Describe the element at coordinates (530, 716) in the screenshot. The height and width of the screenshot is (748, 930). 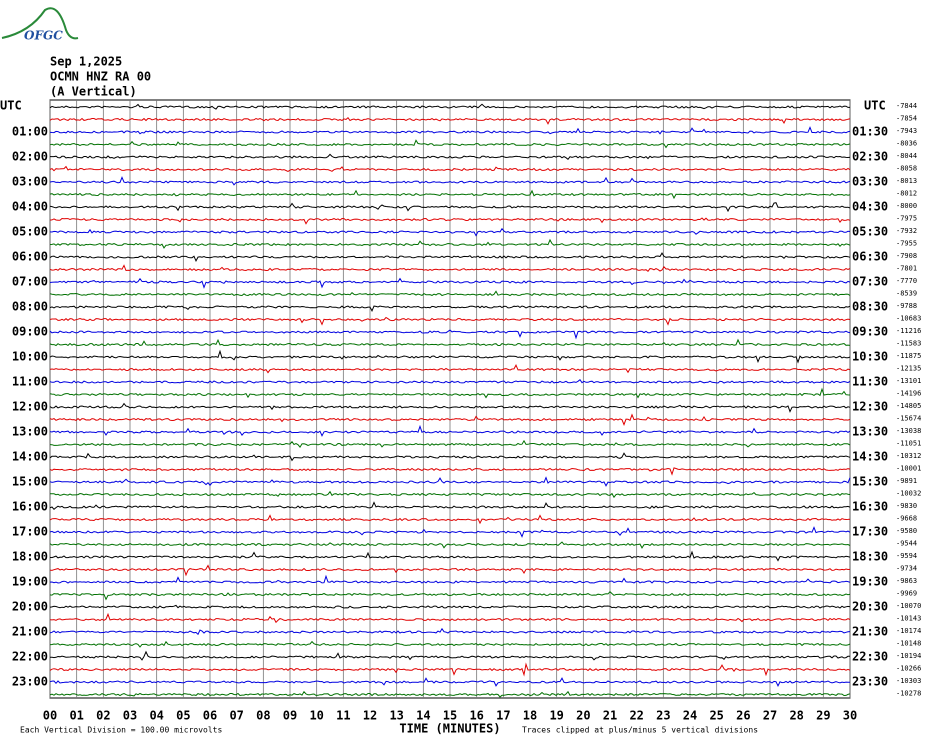
I see `x-tick-label: 18` at that location.